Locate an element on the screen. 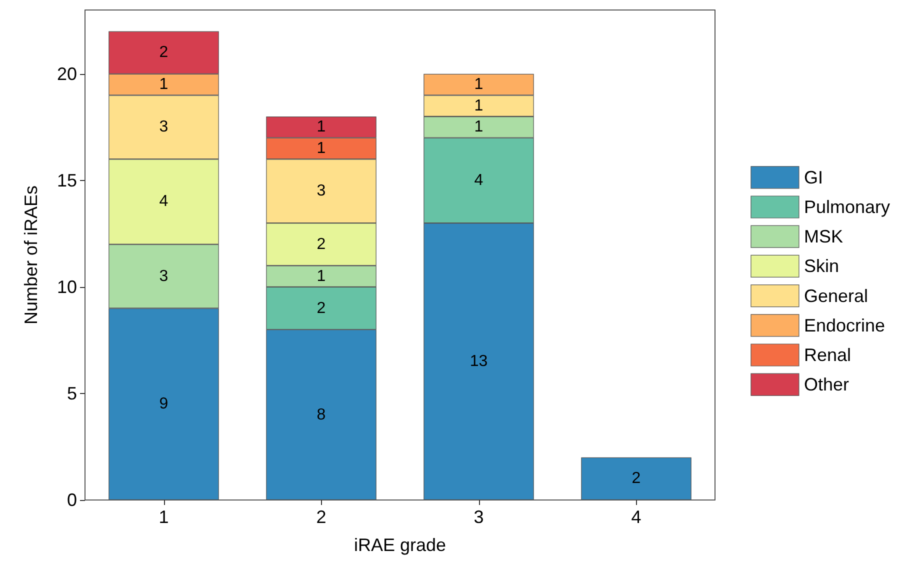  y-tick-label: 0 is located at coordinates (71, 500).